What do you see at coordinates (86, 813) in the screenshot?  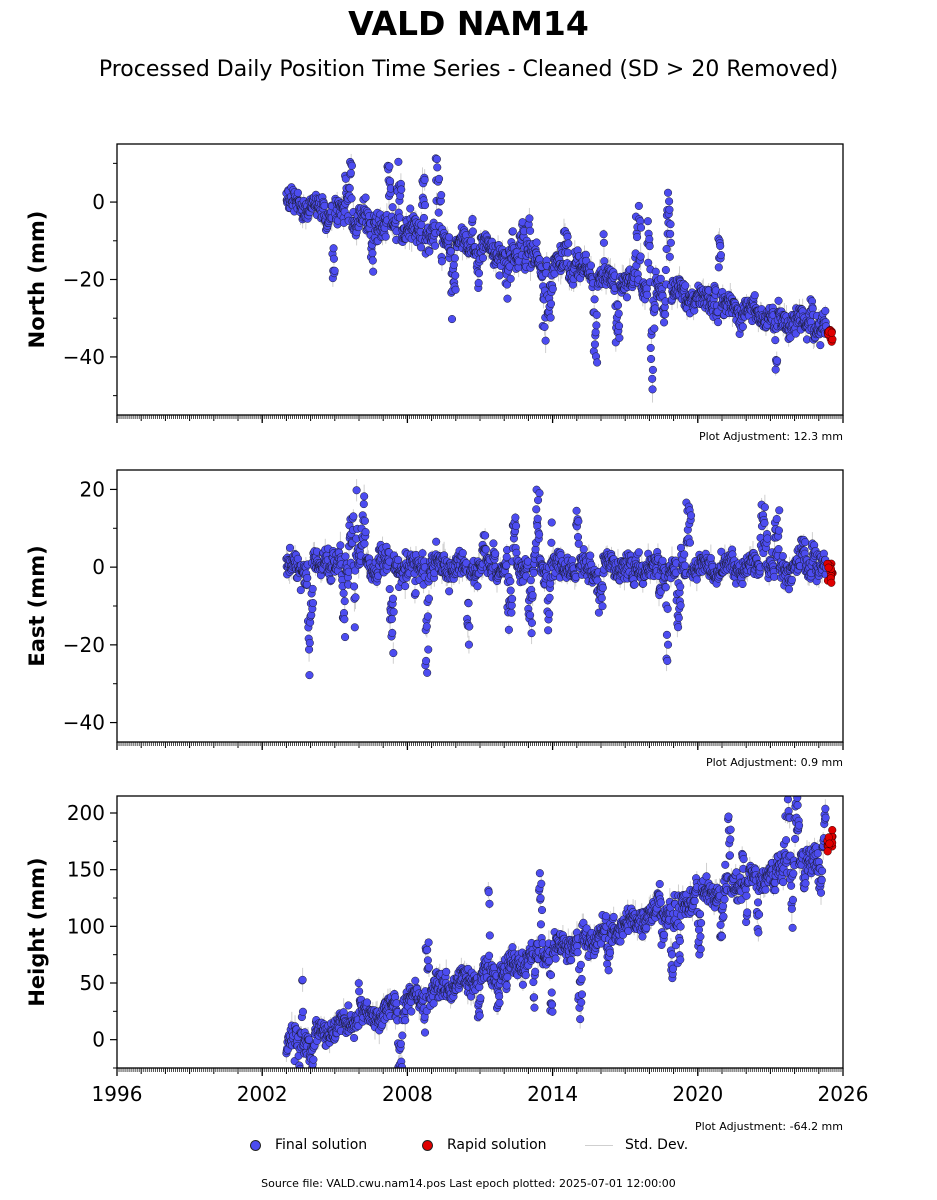 I see `y-tick-label: 200` at bounding box center [86, 813].